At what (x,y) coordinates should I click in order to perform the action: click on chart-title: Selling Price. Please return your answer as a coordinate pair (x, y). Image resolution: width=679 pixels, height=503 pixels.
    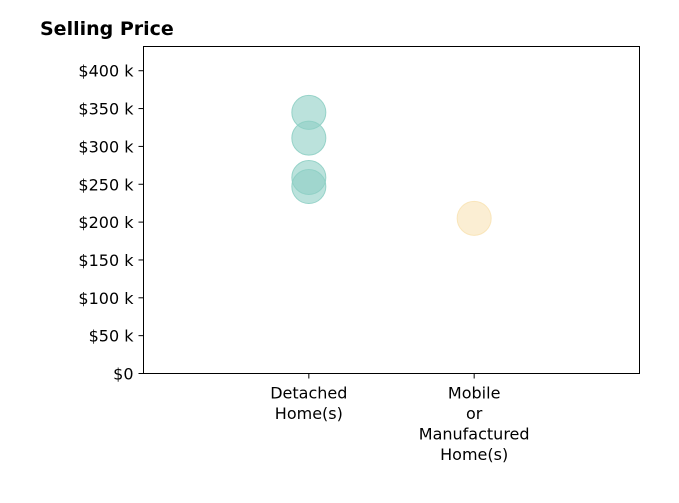
    Looking at the image, I should click on (107, 29).